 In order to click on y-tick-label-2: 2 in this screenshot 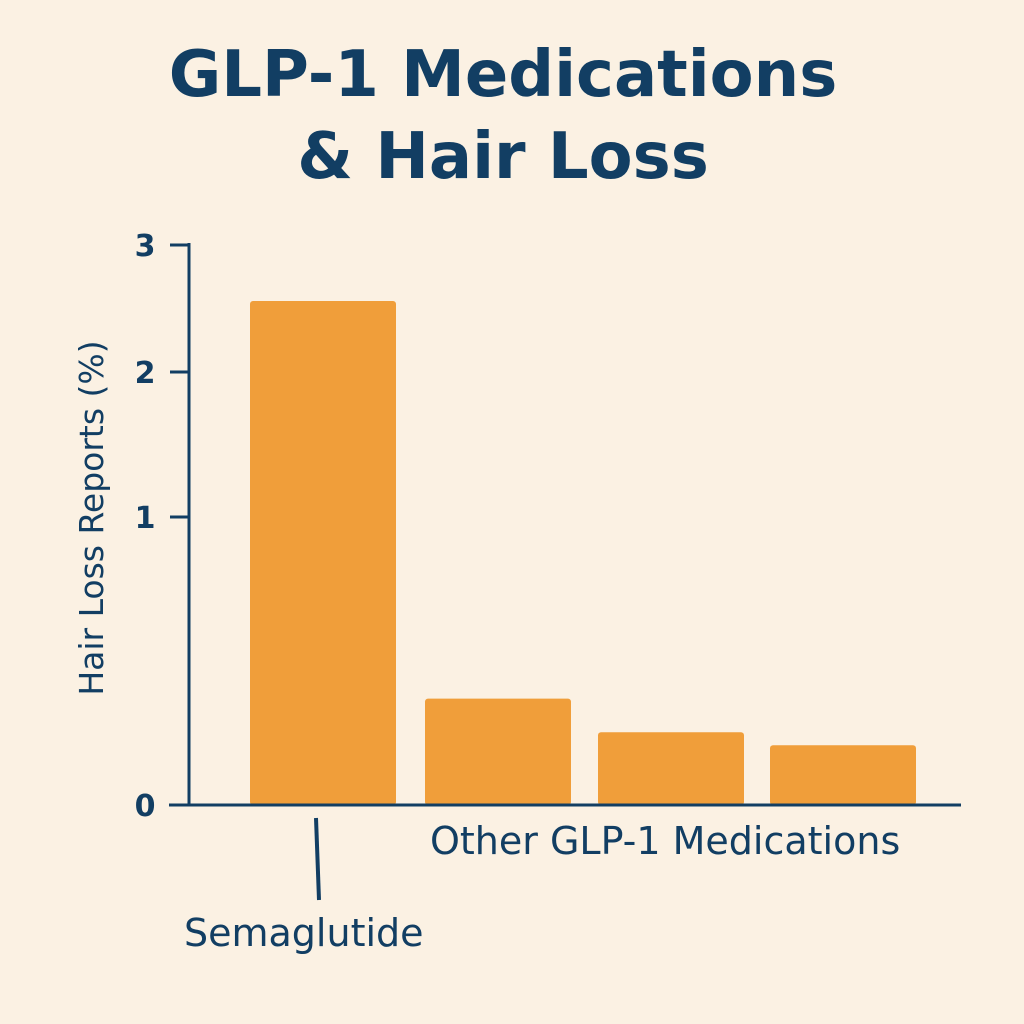, I will do `click(145, 373)`.